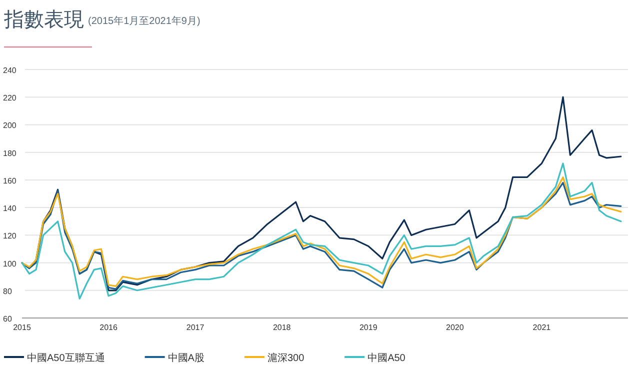 The image size is (640, 372). Describe the element at coordinates (144, 21) in the screenshot. I see `chart-subtitle: (2015年1月至2021年9月)` at that location.